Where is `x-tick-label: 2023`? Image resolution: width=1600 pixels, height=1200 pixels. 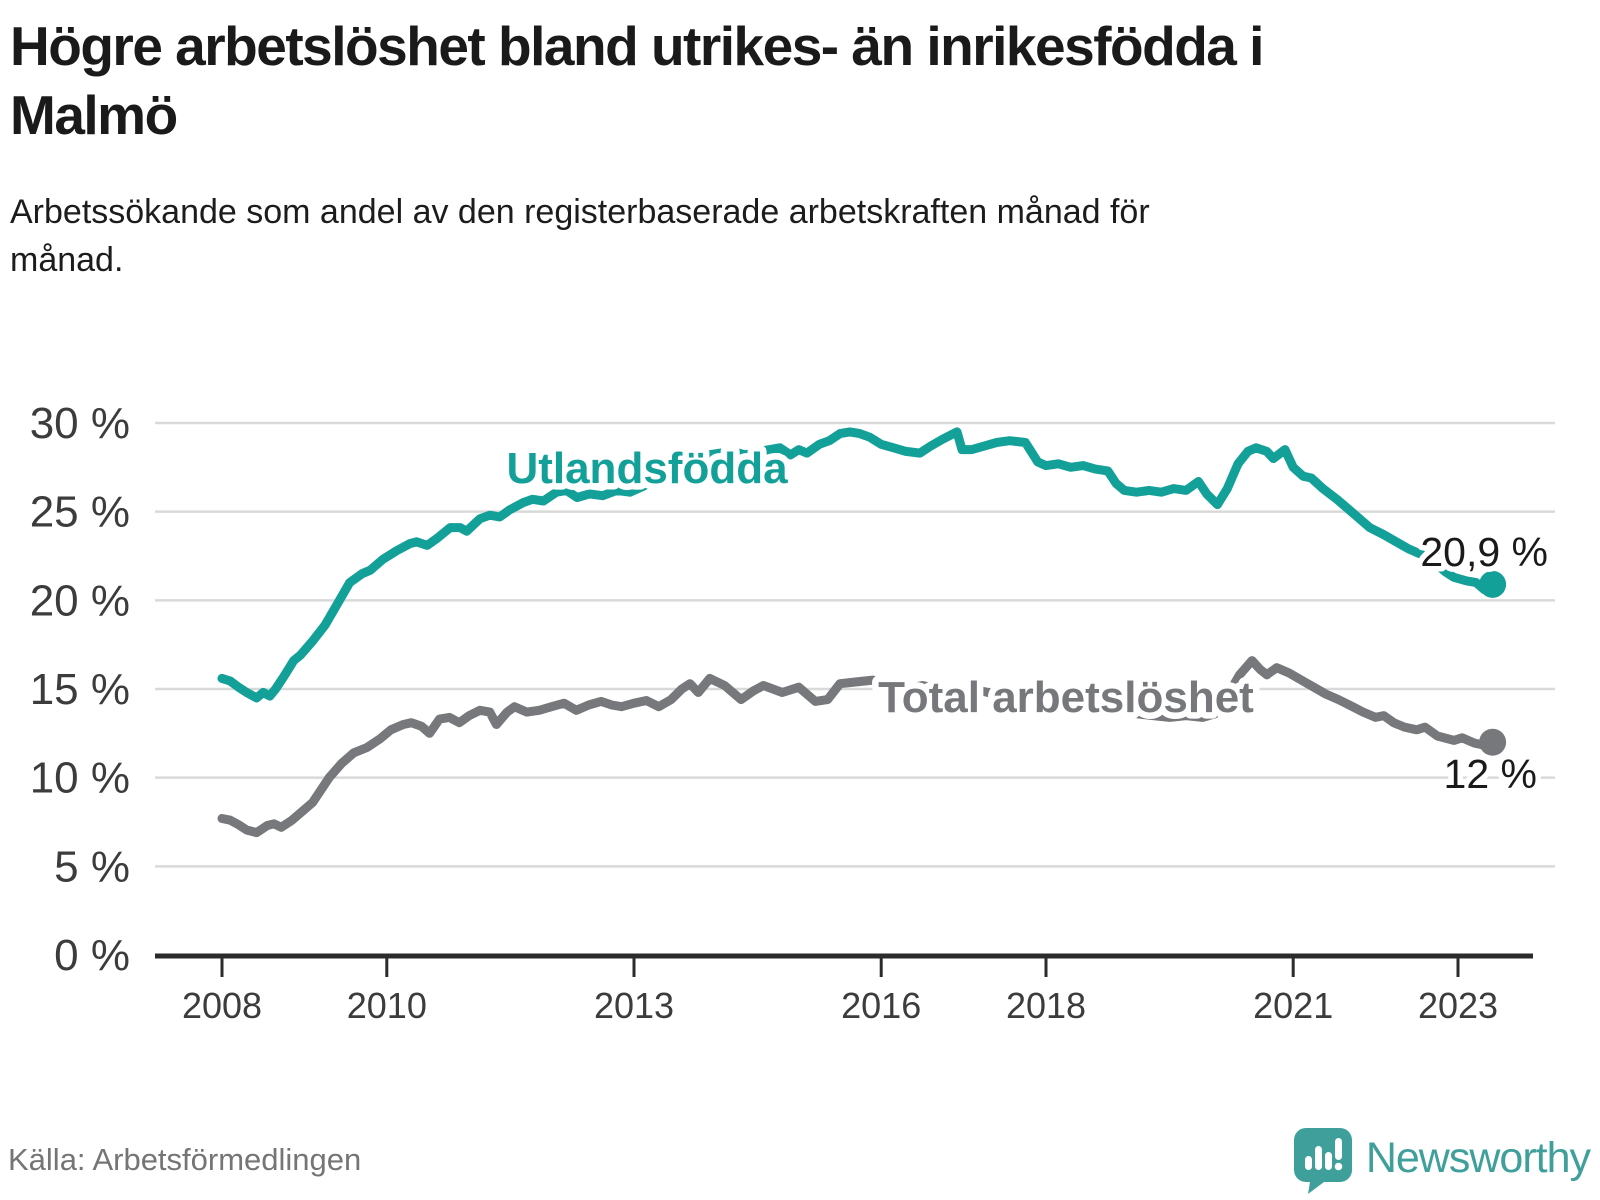
x-tick-label: 2023 is located at coordinates (1458, 1005).